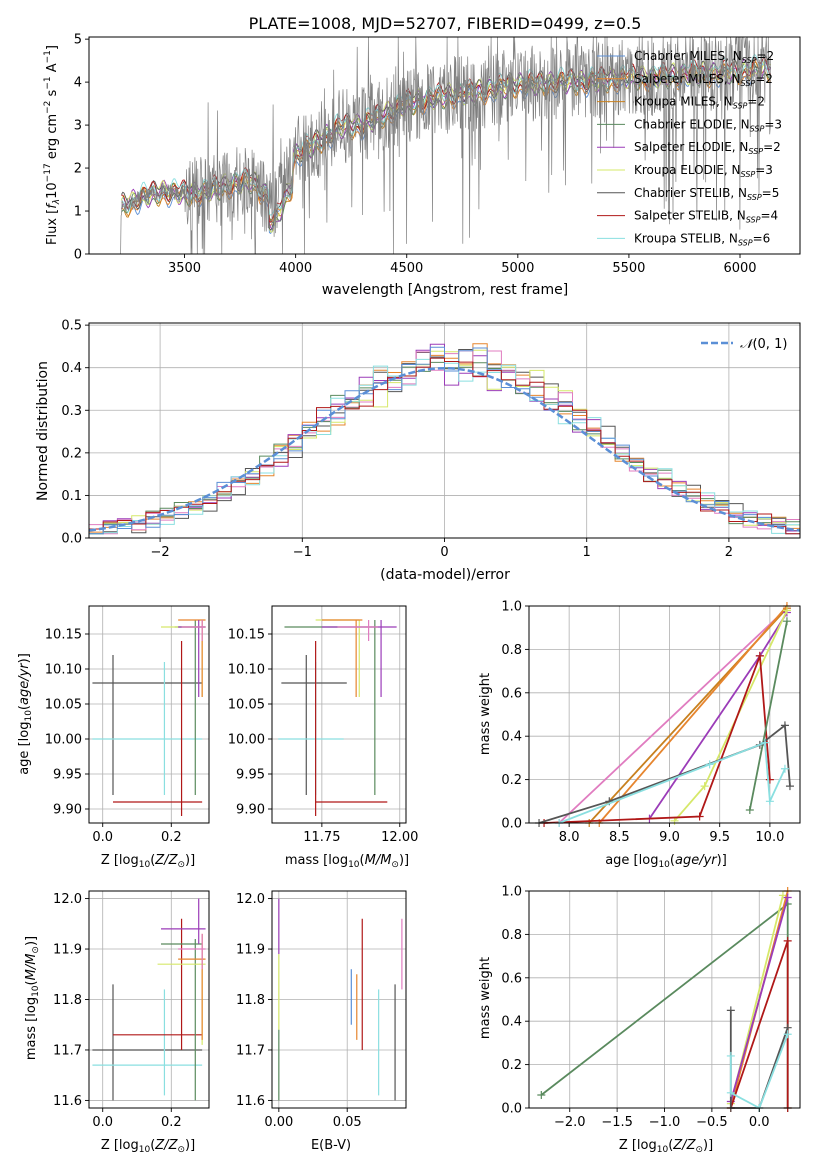 The width and height of the screenshot is (819, 1170). I want to click on age-vs-Z-xtick-label: 0.0, so click(102, 837).